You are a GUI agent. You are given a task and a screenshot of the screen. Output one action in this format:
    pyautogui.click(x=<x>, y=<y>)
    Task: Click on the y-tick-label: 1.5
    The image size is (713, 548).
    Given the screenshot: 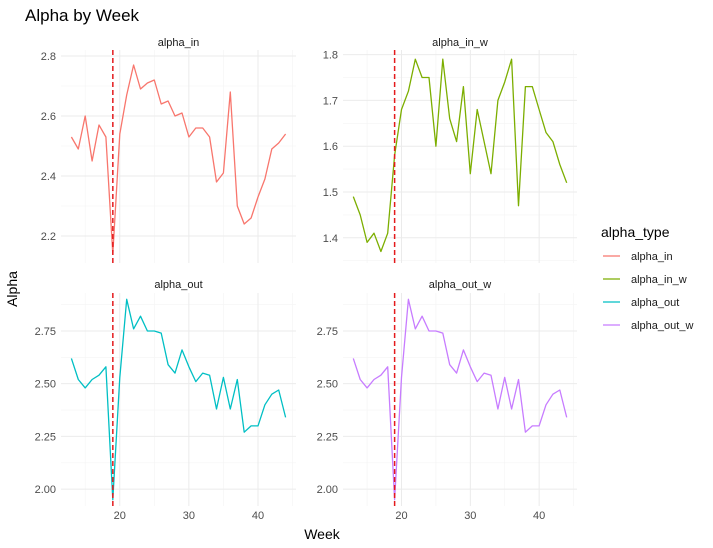 What is the action you would take?
    pyautogui.click(x=330, y=193)
    